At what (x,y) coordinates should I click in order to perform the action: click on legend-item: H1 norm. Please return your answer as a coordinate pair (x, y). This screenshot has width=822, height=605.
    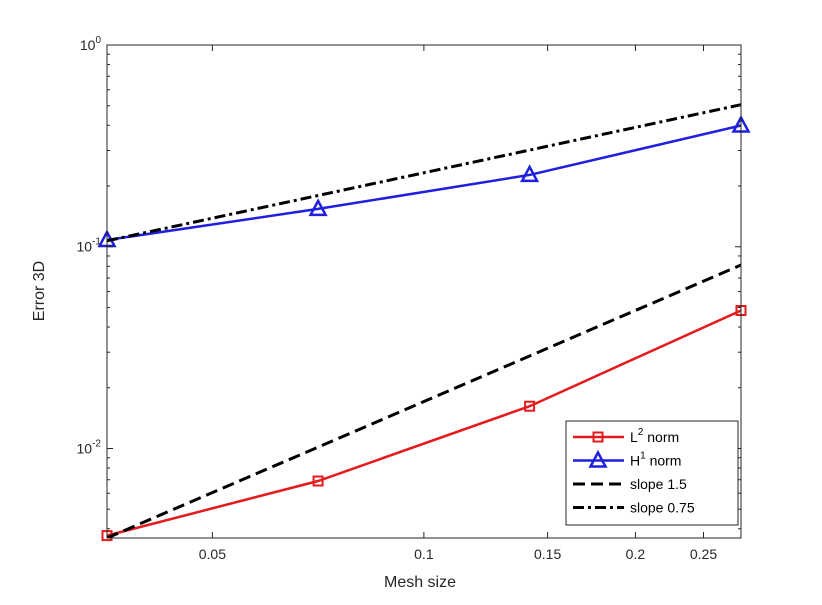
    Looking at the image, I should click on (627, 459).